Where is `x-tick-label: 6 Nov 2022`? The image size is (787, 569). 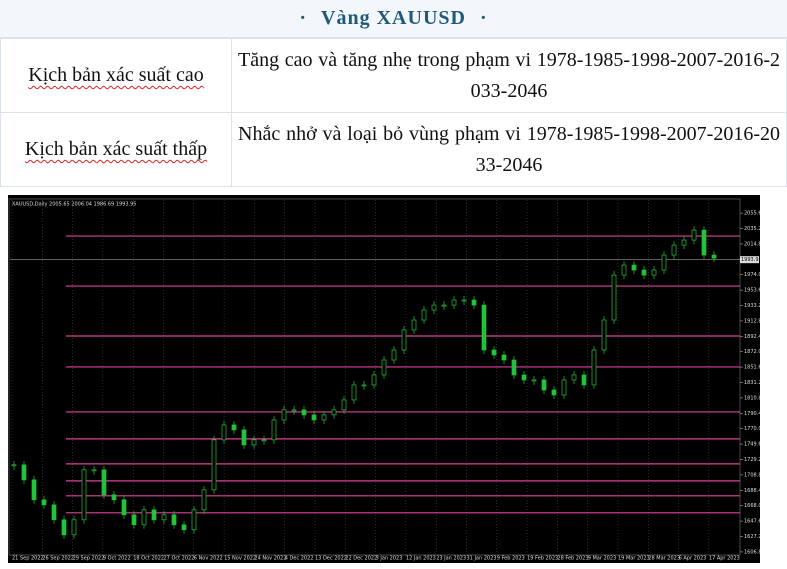
x-tick-label: 6 Nov 2022 is located at coordinates (208, 559).